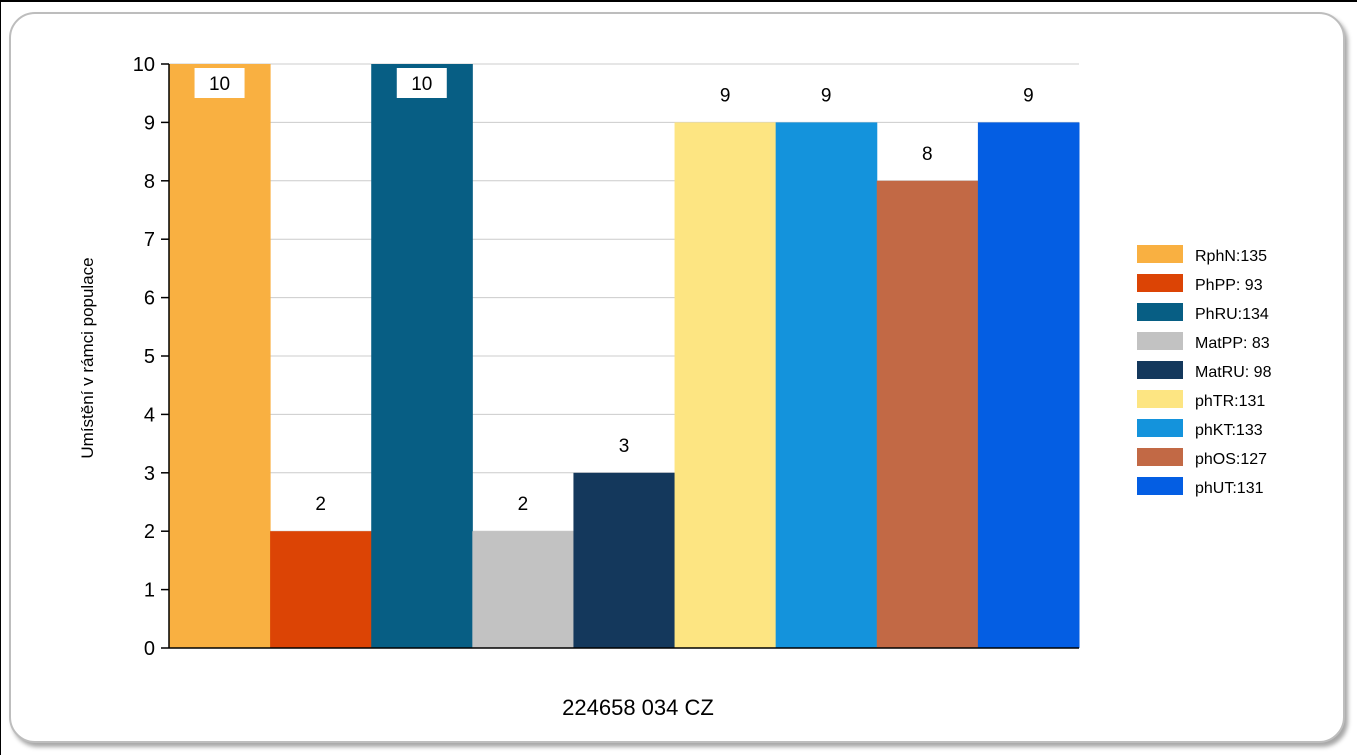 This screenshot has width=1357, height=755. Describe the element at coordinates (149, 474) in the screenshot. I see `y-tick-label: 3` at that location.